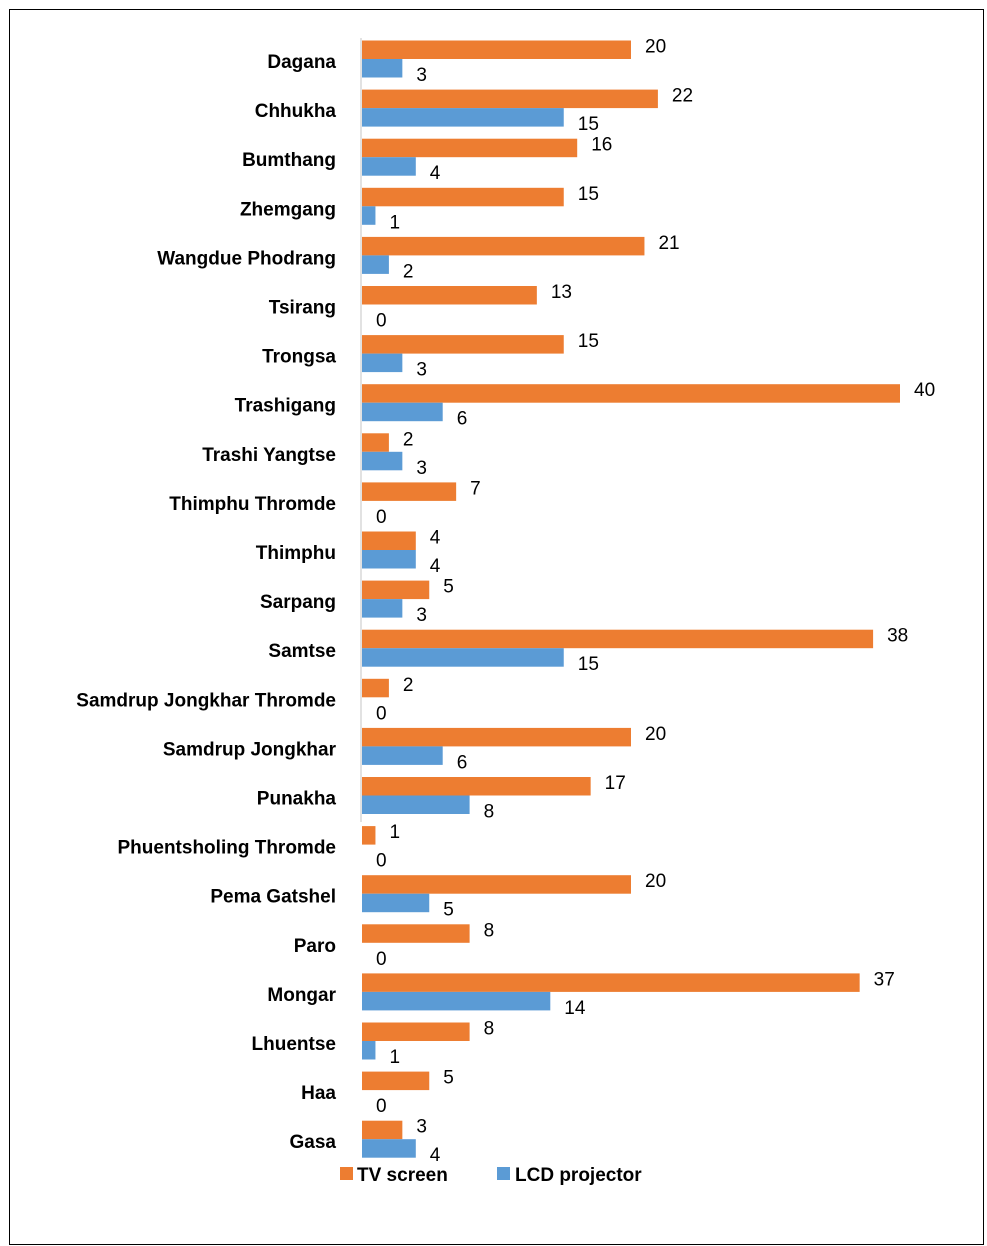  I want to click on category-label: Dagana, so click(301, 62).